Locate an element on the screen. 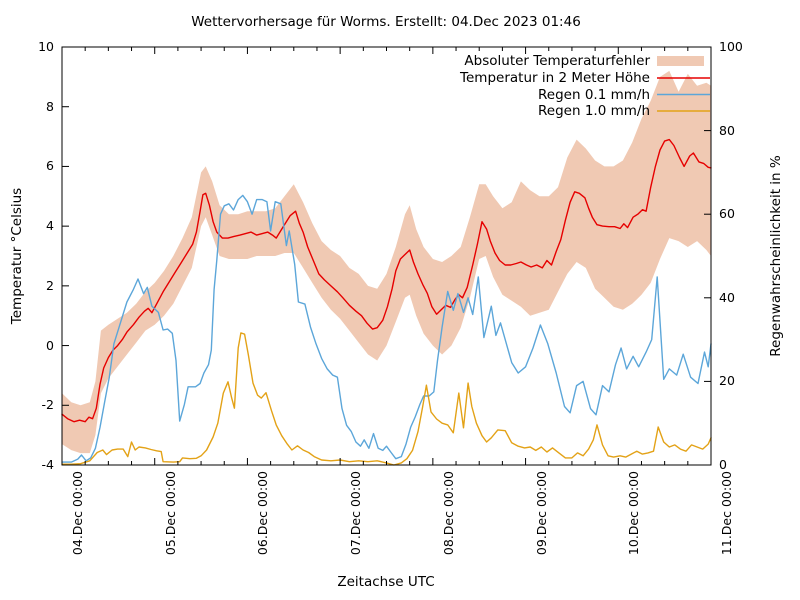  y-left-tick-label: 6 is located at coordinates (50, 166).